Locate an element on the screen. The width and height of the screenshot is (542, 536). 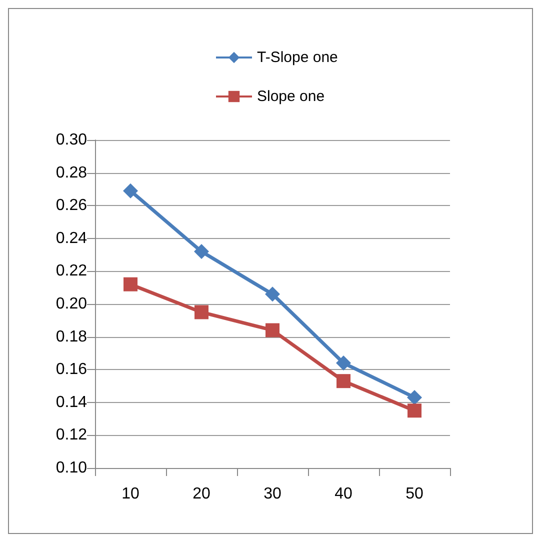
y-tick-label: 0.24 is located at coordinates (72, 238).